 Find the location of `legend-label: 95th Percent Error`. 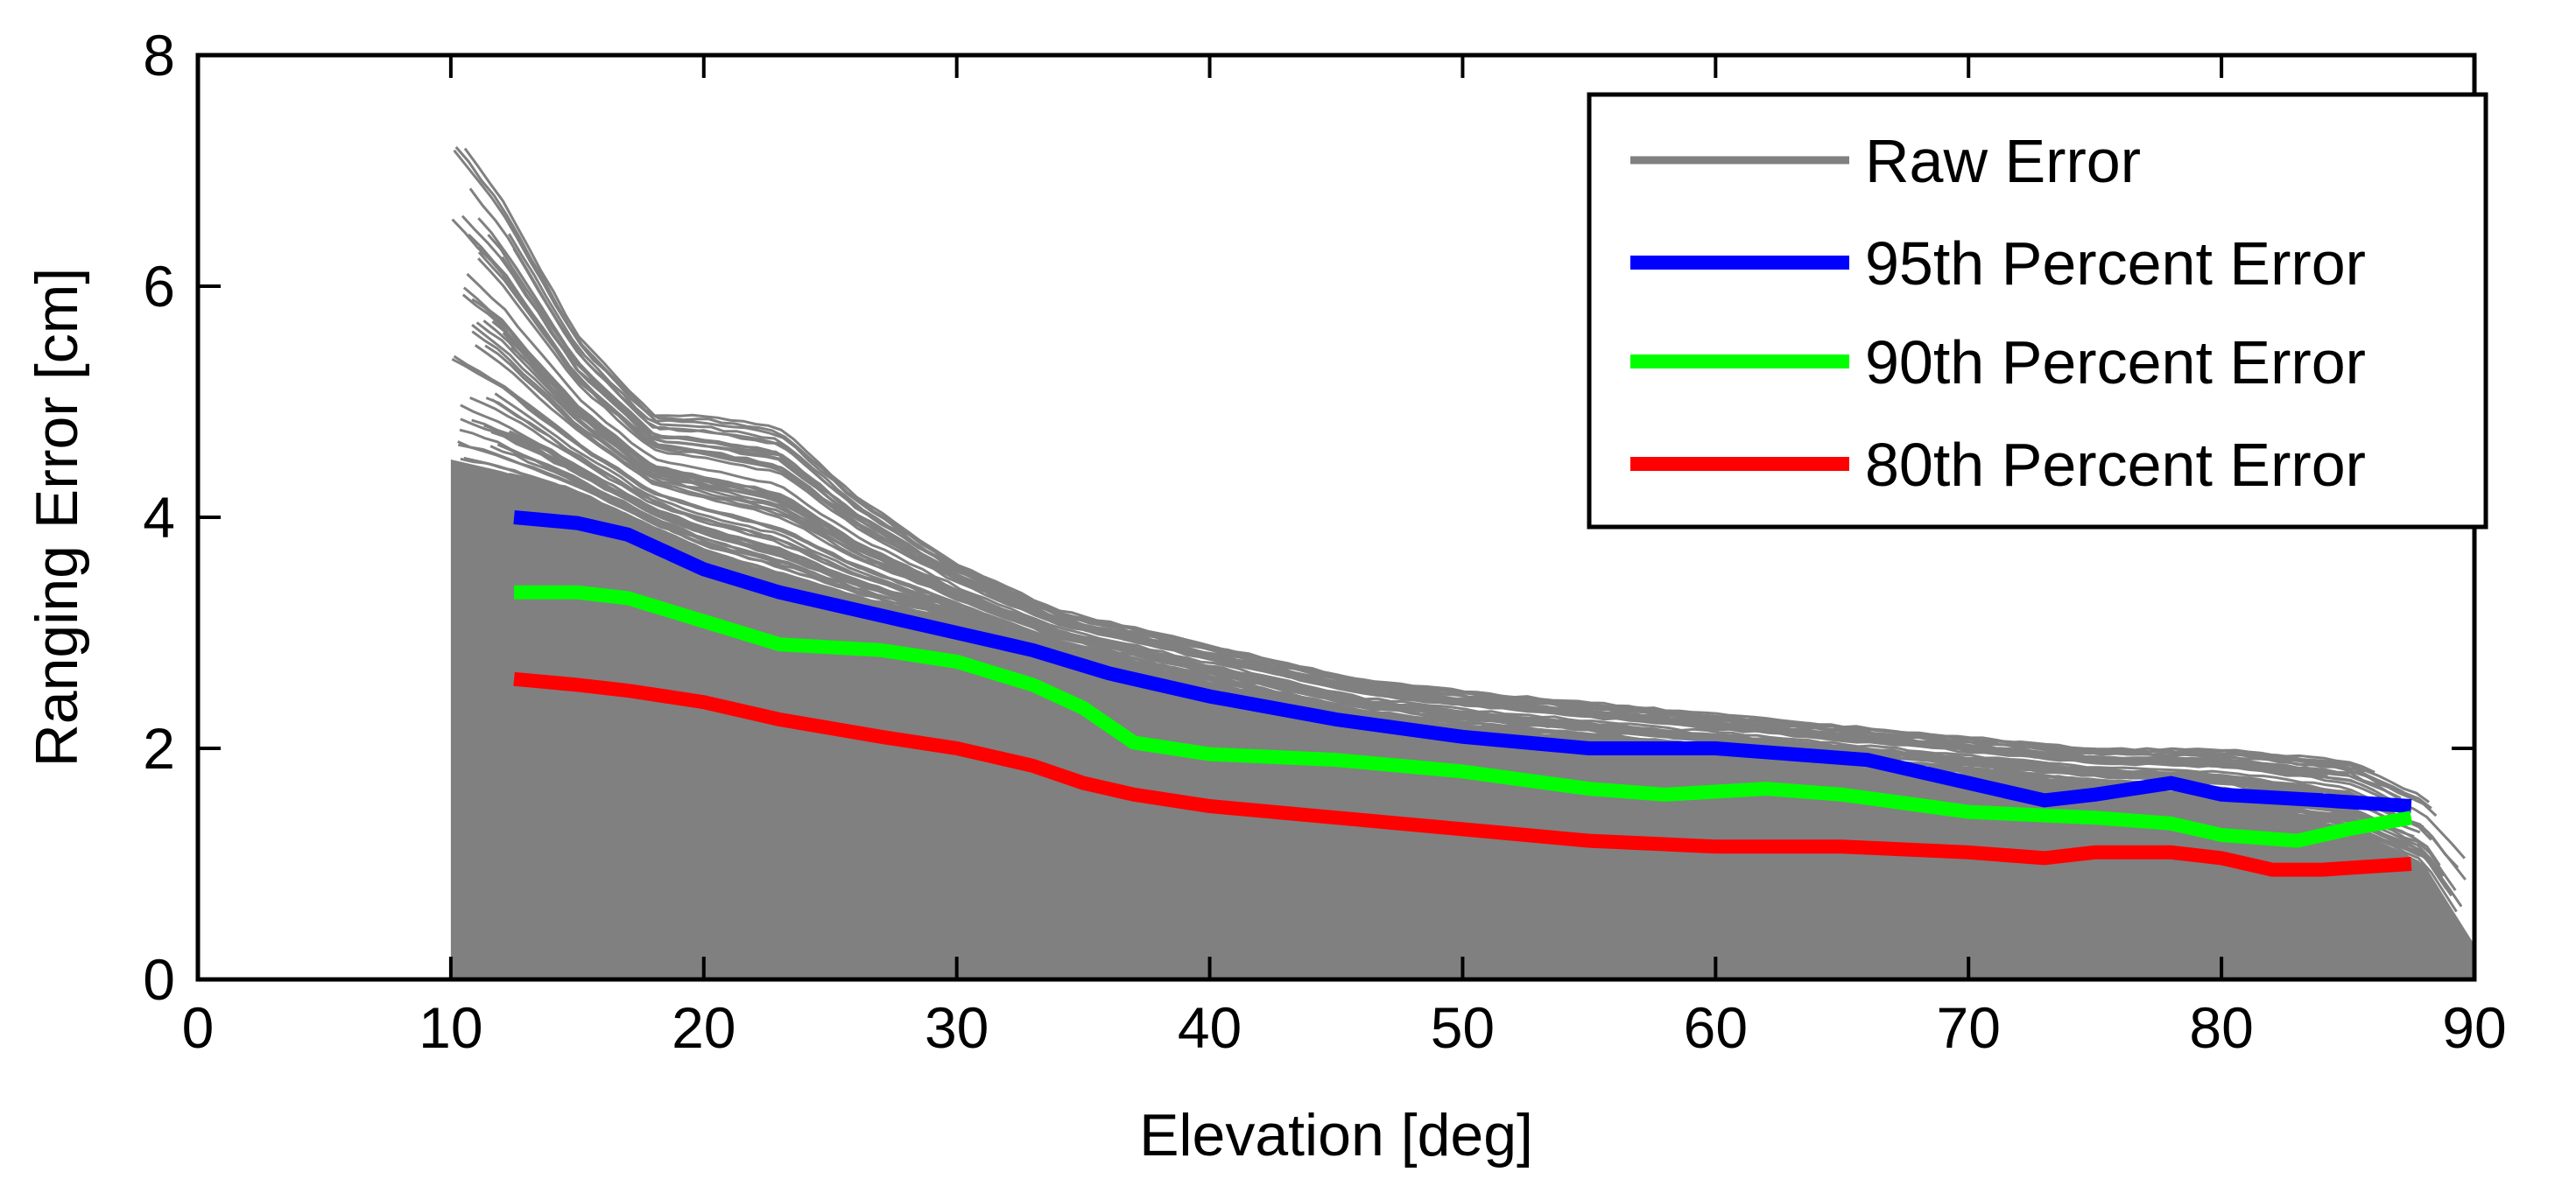

legend-label: 95th Percent Error is located at coordinates (2115, 264).